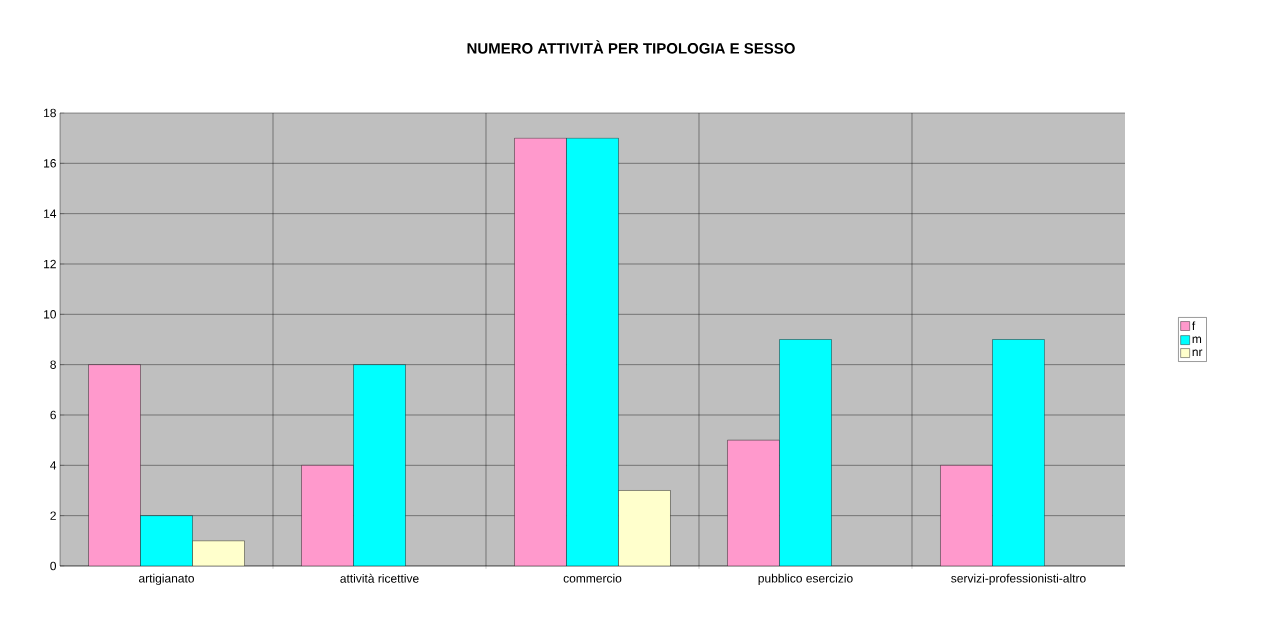  I want to click on x-tick-label: pubblico esercizio, so click(805, 579).